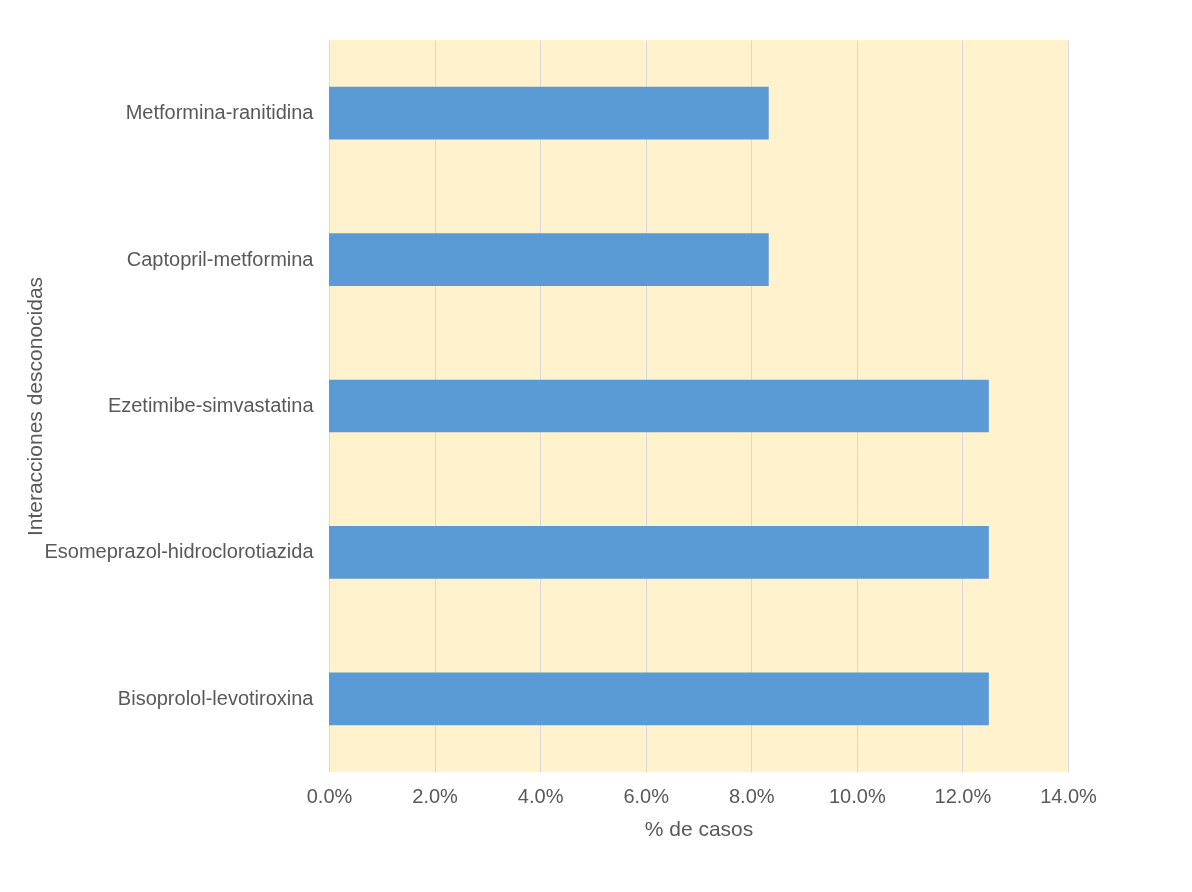 The height and width of the screenshot is (892, 1192). Describe the element at coordinates (540, 795) in the screenshot. I see `x-tick-label: 4.0%` at that location.